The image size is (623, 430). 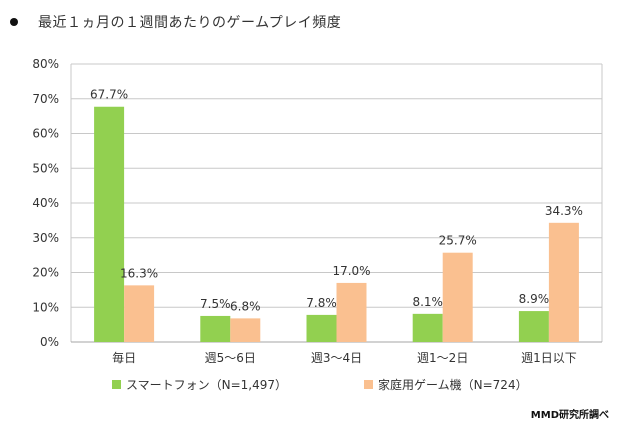 What do you see at coordinates (45, 238) in the screenshot?
I see `y-tick-label: 30%` at bounding box center [45, 238].